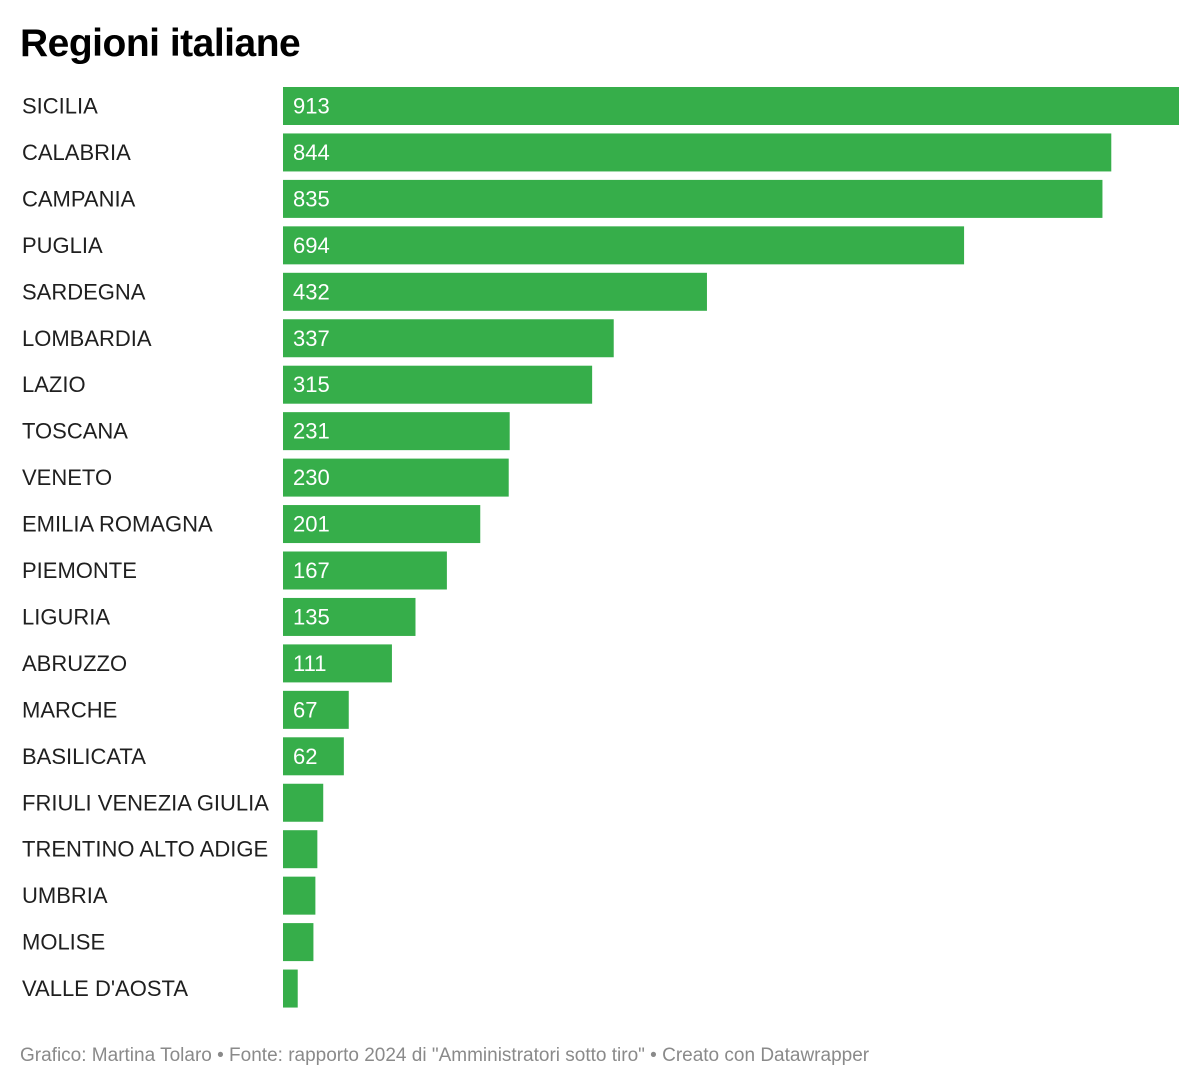  Describe the element at coordinates (349, 616) in the screenshot. I see `bar-liguria` at that location.